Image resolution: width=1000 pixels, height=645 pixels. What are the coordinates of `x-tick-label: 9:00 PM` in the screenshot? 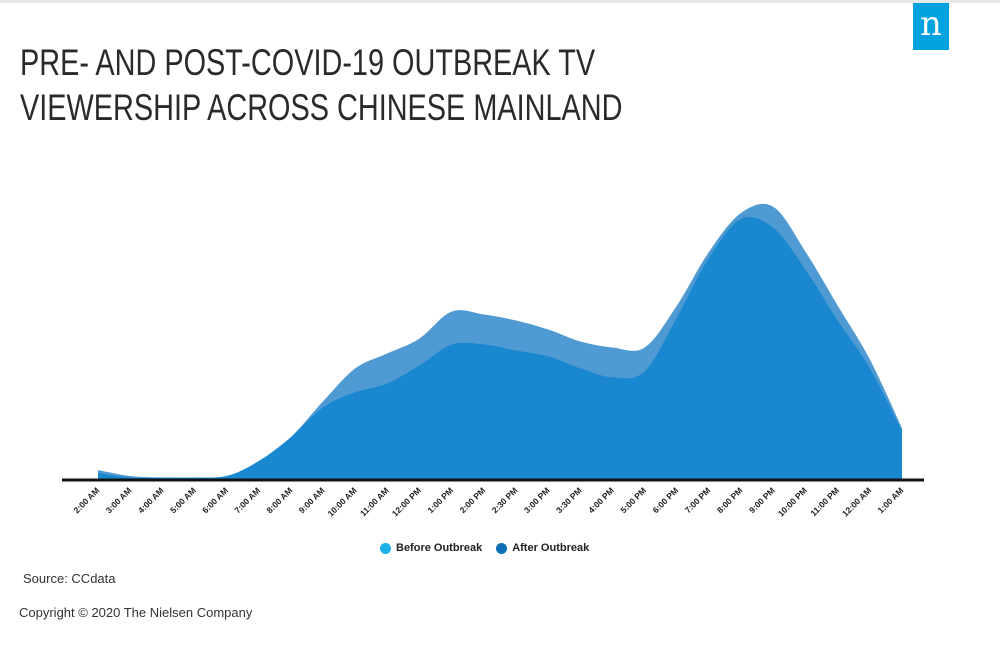 It's located at (762, 500).